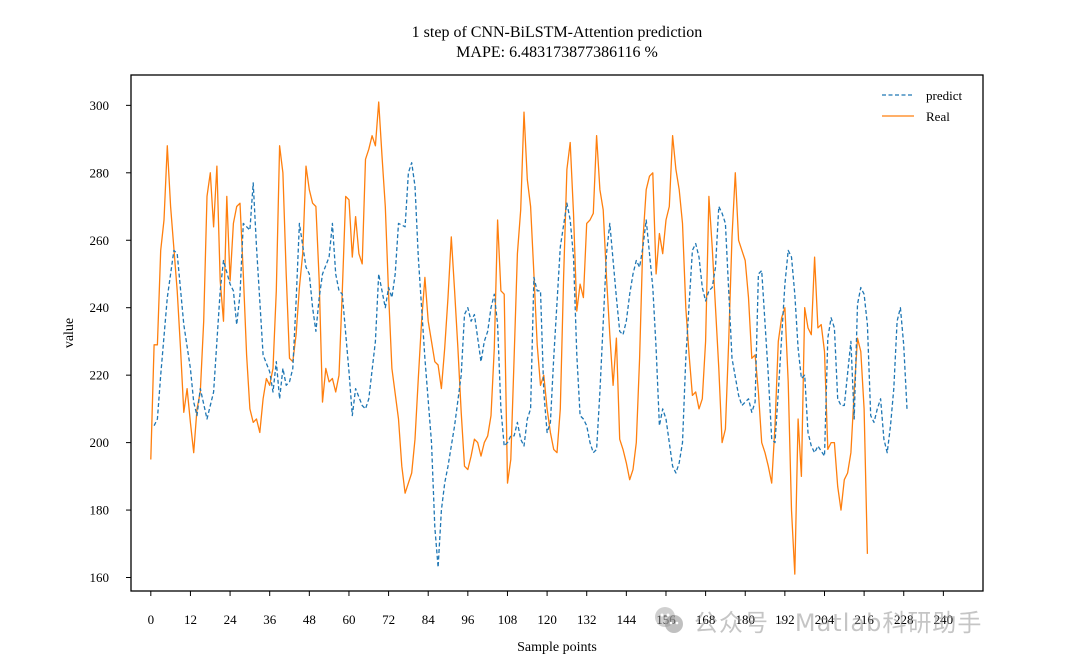 Image resolution: width=1080 pixels, height=664 pixels. What do you see at coordinates (557, 52) in the screenshot?
I see `chart-subtitle: MAPE: 6.483173877386116 %` at bounding box center [557, 52].